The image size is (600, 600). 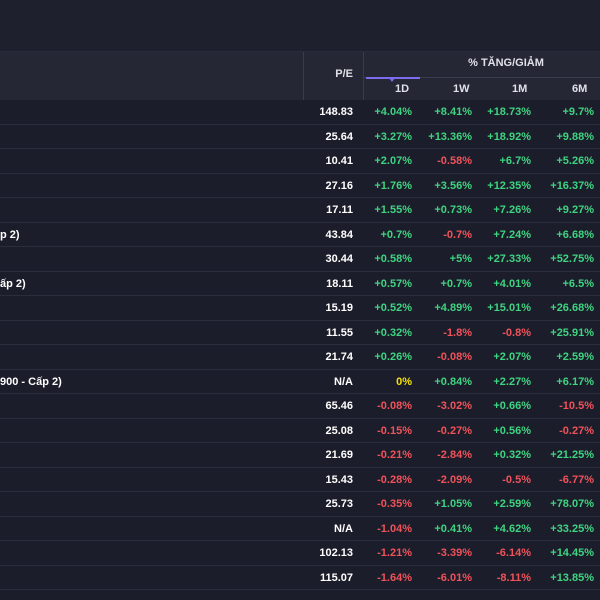 I want to click on table-header: P/E % TĂNG/GIẢM 1D 1W 1M 6M, so click(x=300, y=76).